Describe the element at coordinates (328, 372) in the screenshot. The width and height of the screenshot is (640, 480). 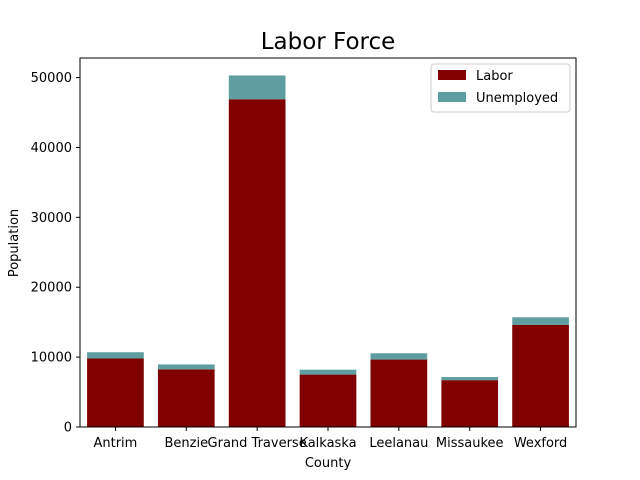
I see `bar-unemployed-kalkaska` at that location.